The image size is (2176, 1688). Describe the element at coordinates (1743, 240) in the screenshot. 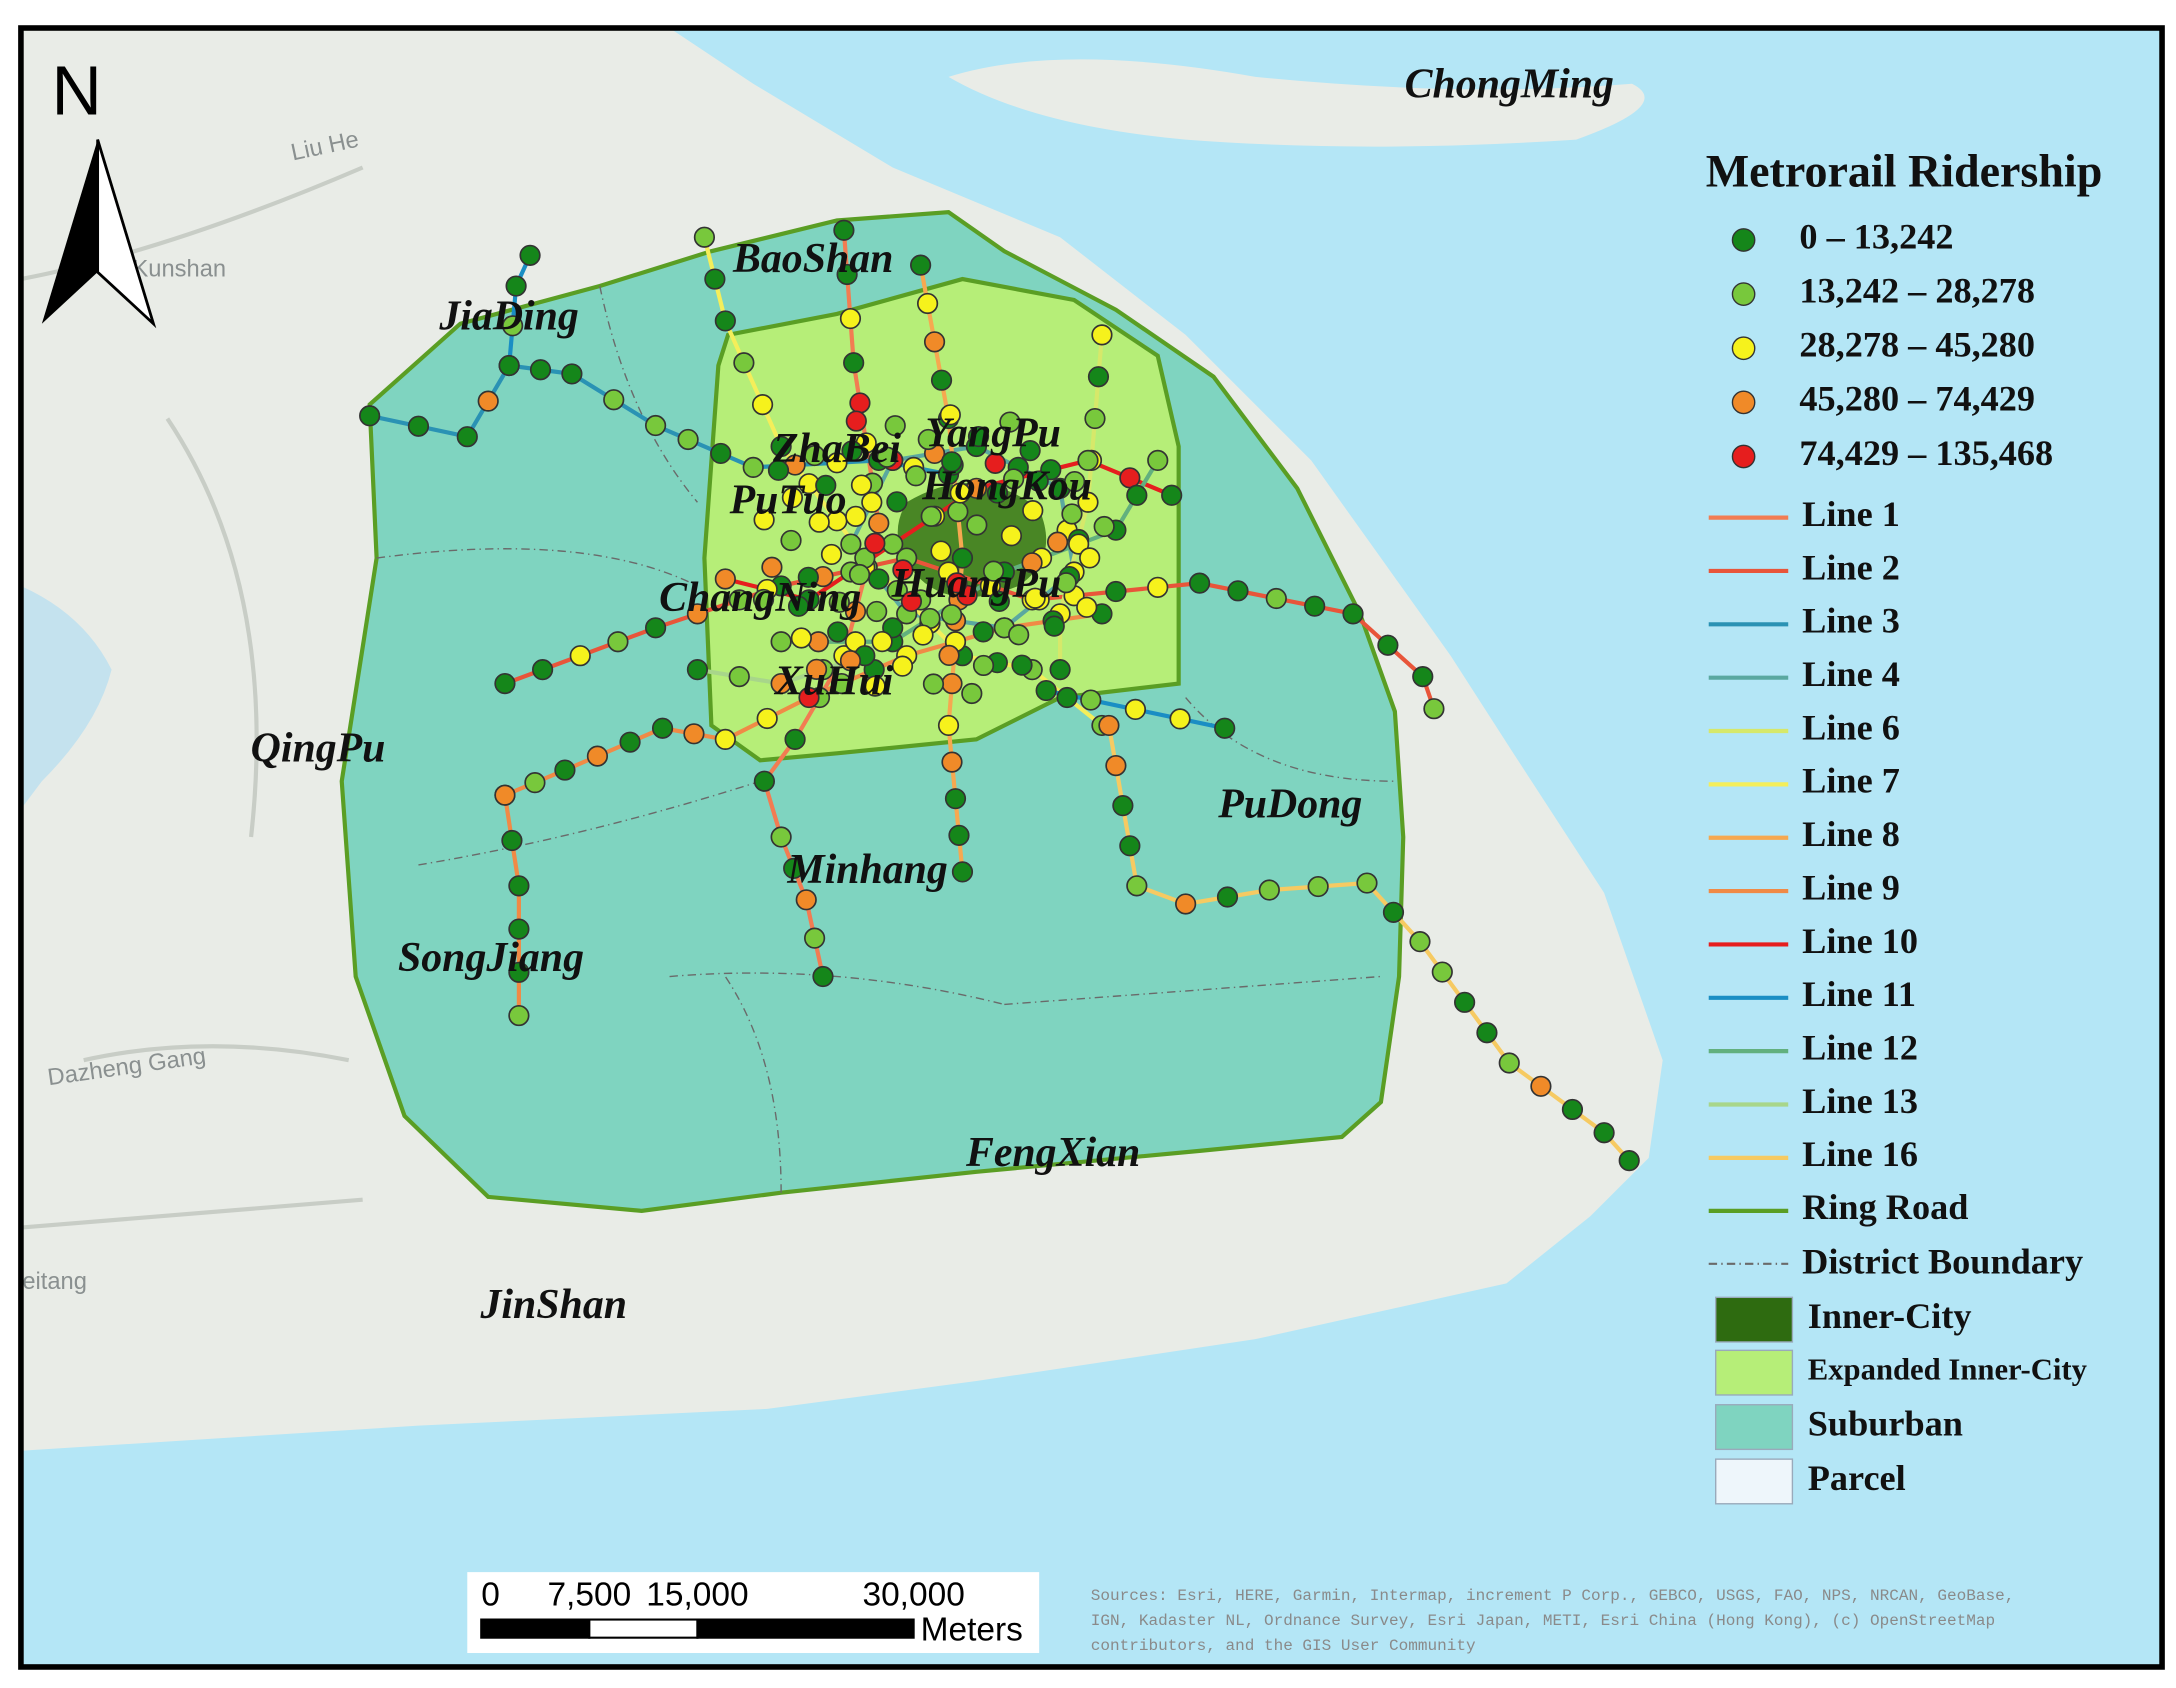

I see `legend-dot` at that location.